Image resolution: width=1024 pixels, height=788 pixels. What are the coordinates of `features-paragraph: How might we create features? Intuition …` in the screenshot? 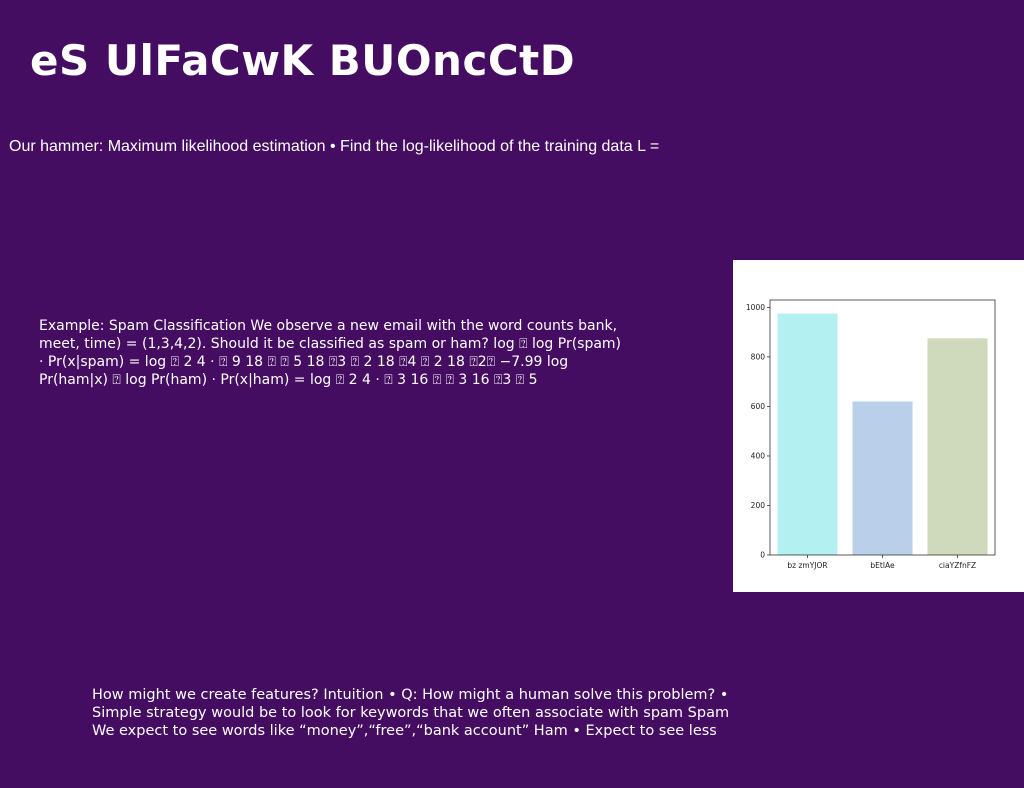 It's located at (411, 713).